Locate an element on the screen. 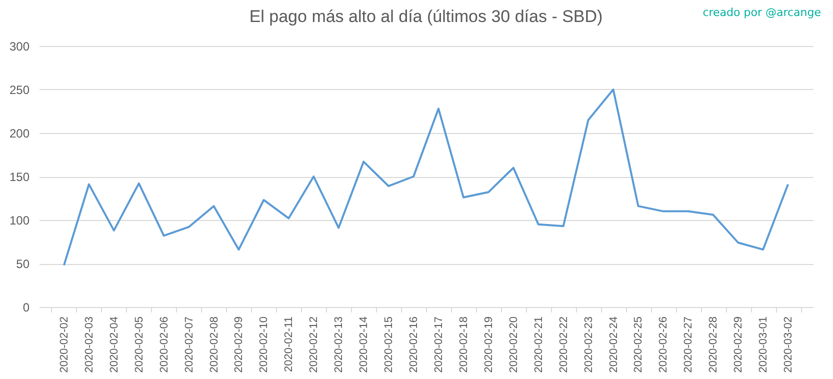 The height and width of the screenshot is (379, 833). x-tick-label: 2020-02-05 is located at coordinates (139, 344).